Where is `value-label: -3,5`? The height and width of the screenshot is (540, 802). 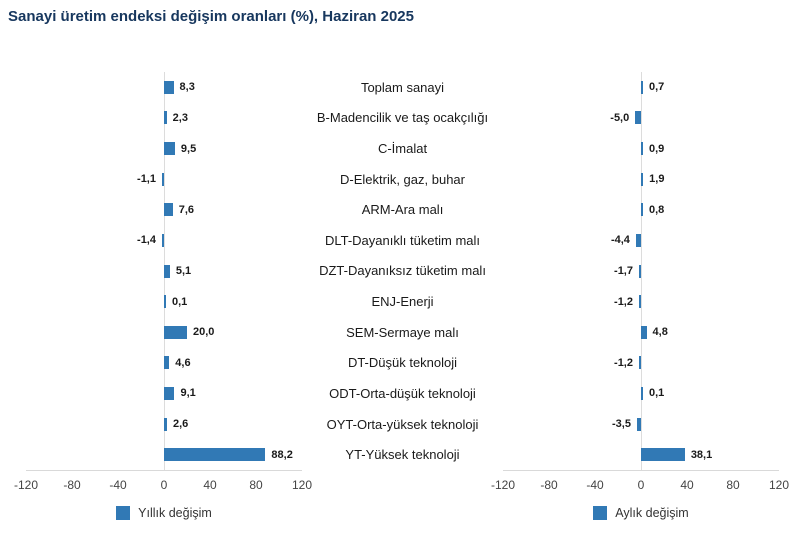
value-label: -3,5 is located at coordinates (621, 424).